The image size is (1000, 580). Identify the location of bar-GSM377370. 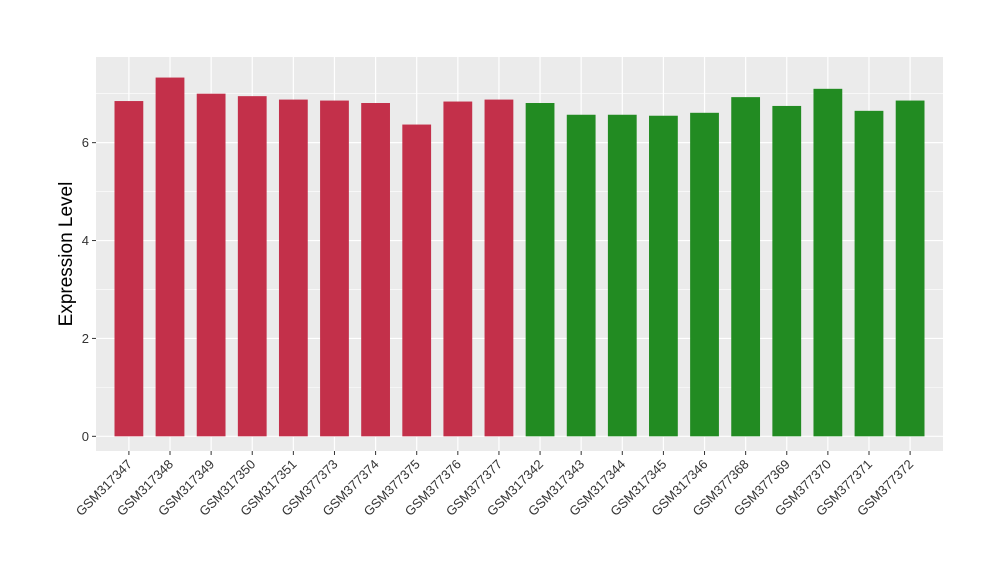
(828, 262).